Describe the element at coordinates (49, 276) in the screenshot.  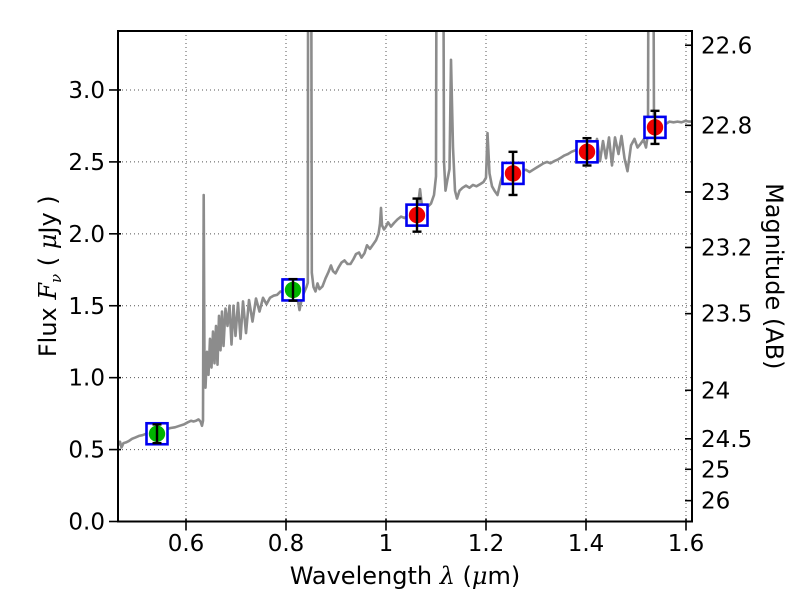
I see `left-y-axis-label: Flux Fν ( μJy )` at that location.